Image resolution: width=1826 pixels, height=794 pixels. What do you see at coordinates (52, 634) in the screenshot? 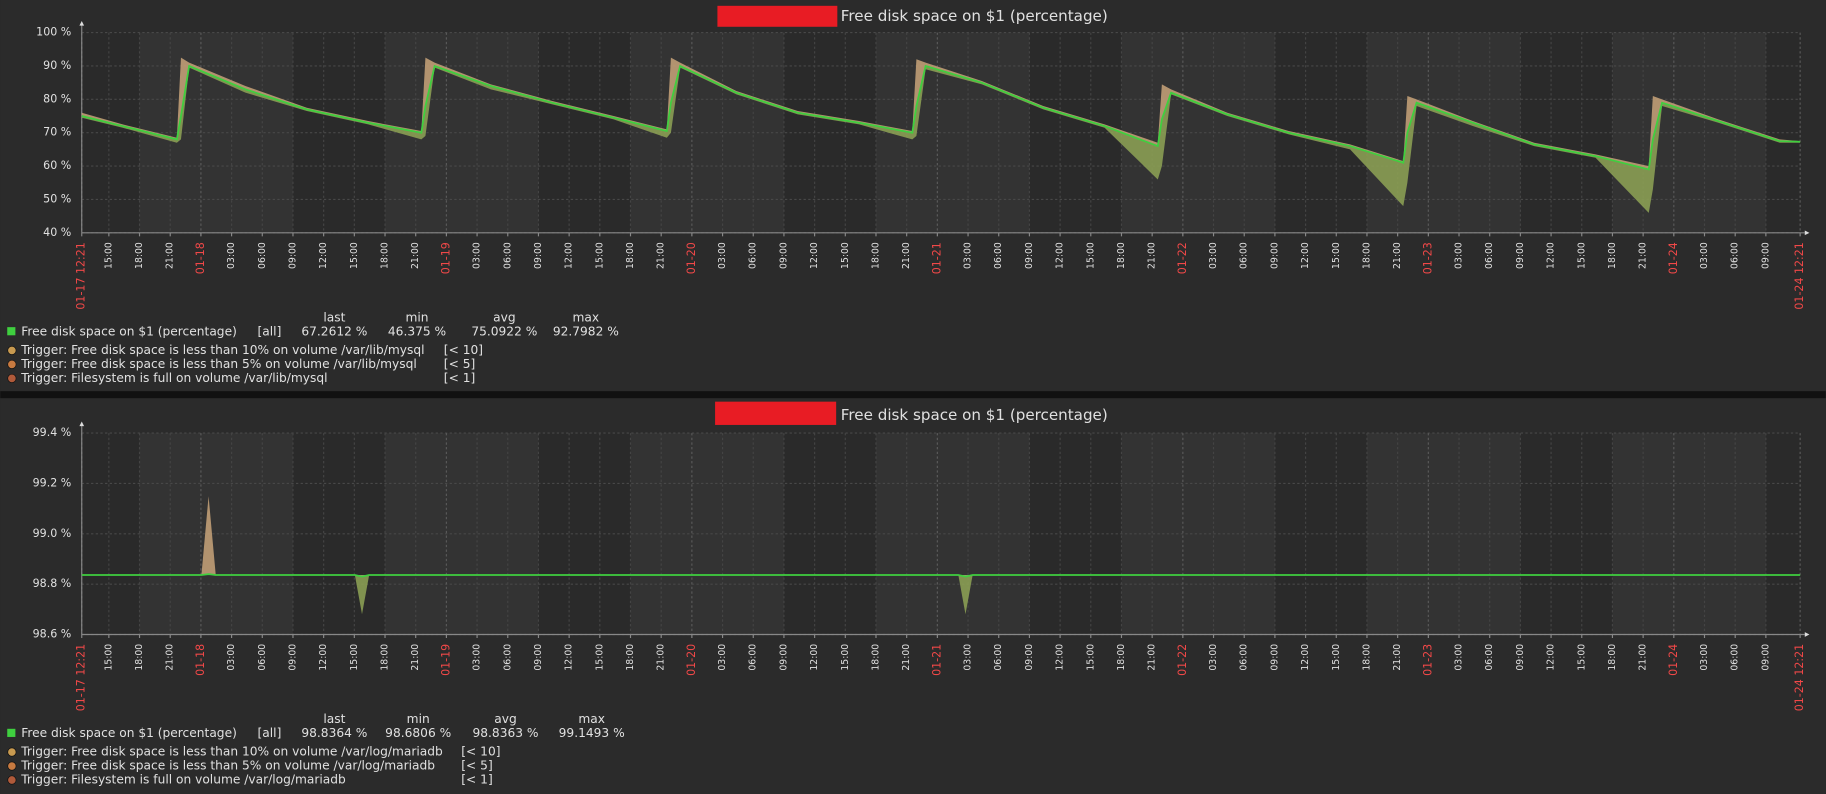
I see `y-tick-label: 98.6 %` at bounding box center [52, 634].